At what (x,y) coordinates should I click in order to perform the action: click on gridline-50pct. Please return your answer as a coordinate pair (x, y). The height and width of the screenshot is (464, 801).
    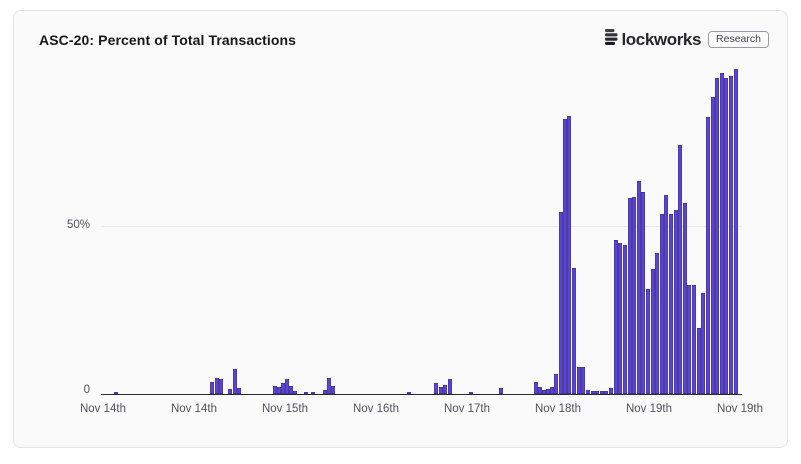
    Looking at the image, I should click on (421, 226).